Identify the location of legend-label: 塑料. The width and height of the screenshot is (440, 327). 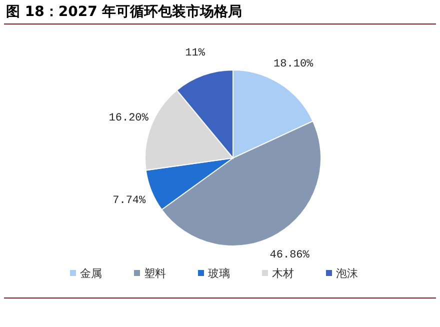
(155, 273).